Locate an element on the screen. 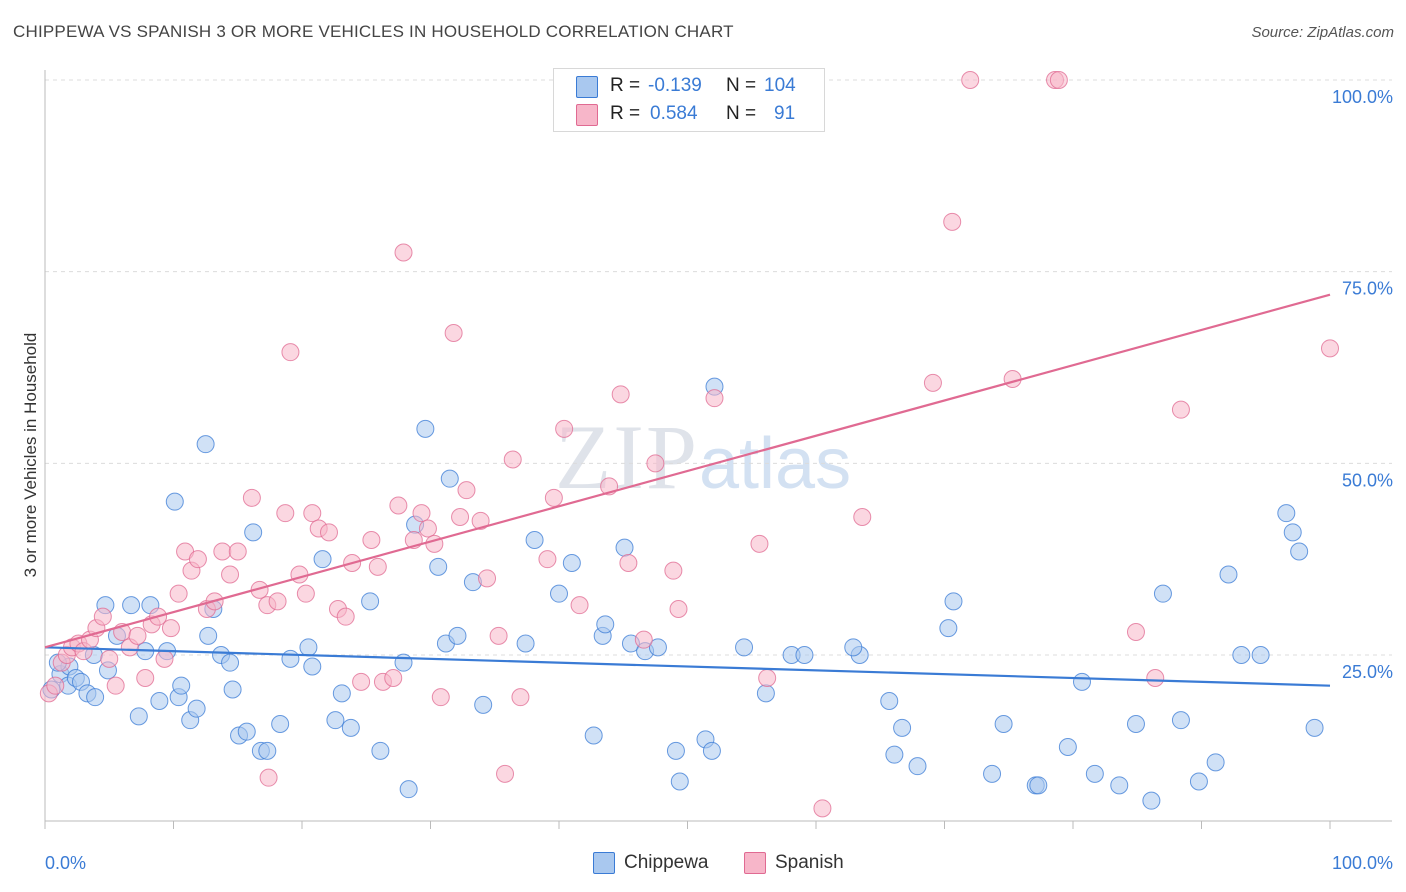  bottom-legend-label-spanish: Spanish is located at coordinates (809, 862).